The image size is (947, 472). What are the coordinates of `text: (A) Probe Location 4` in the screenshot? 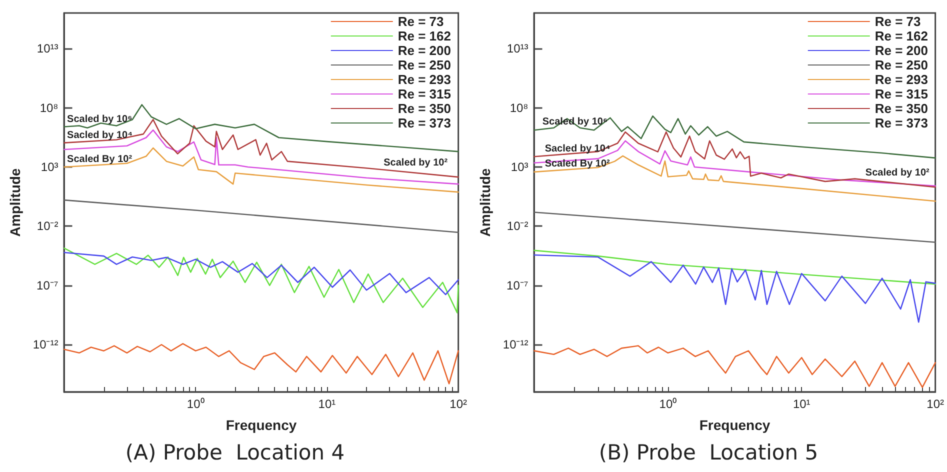 It's located at (235, 452).